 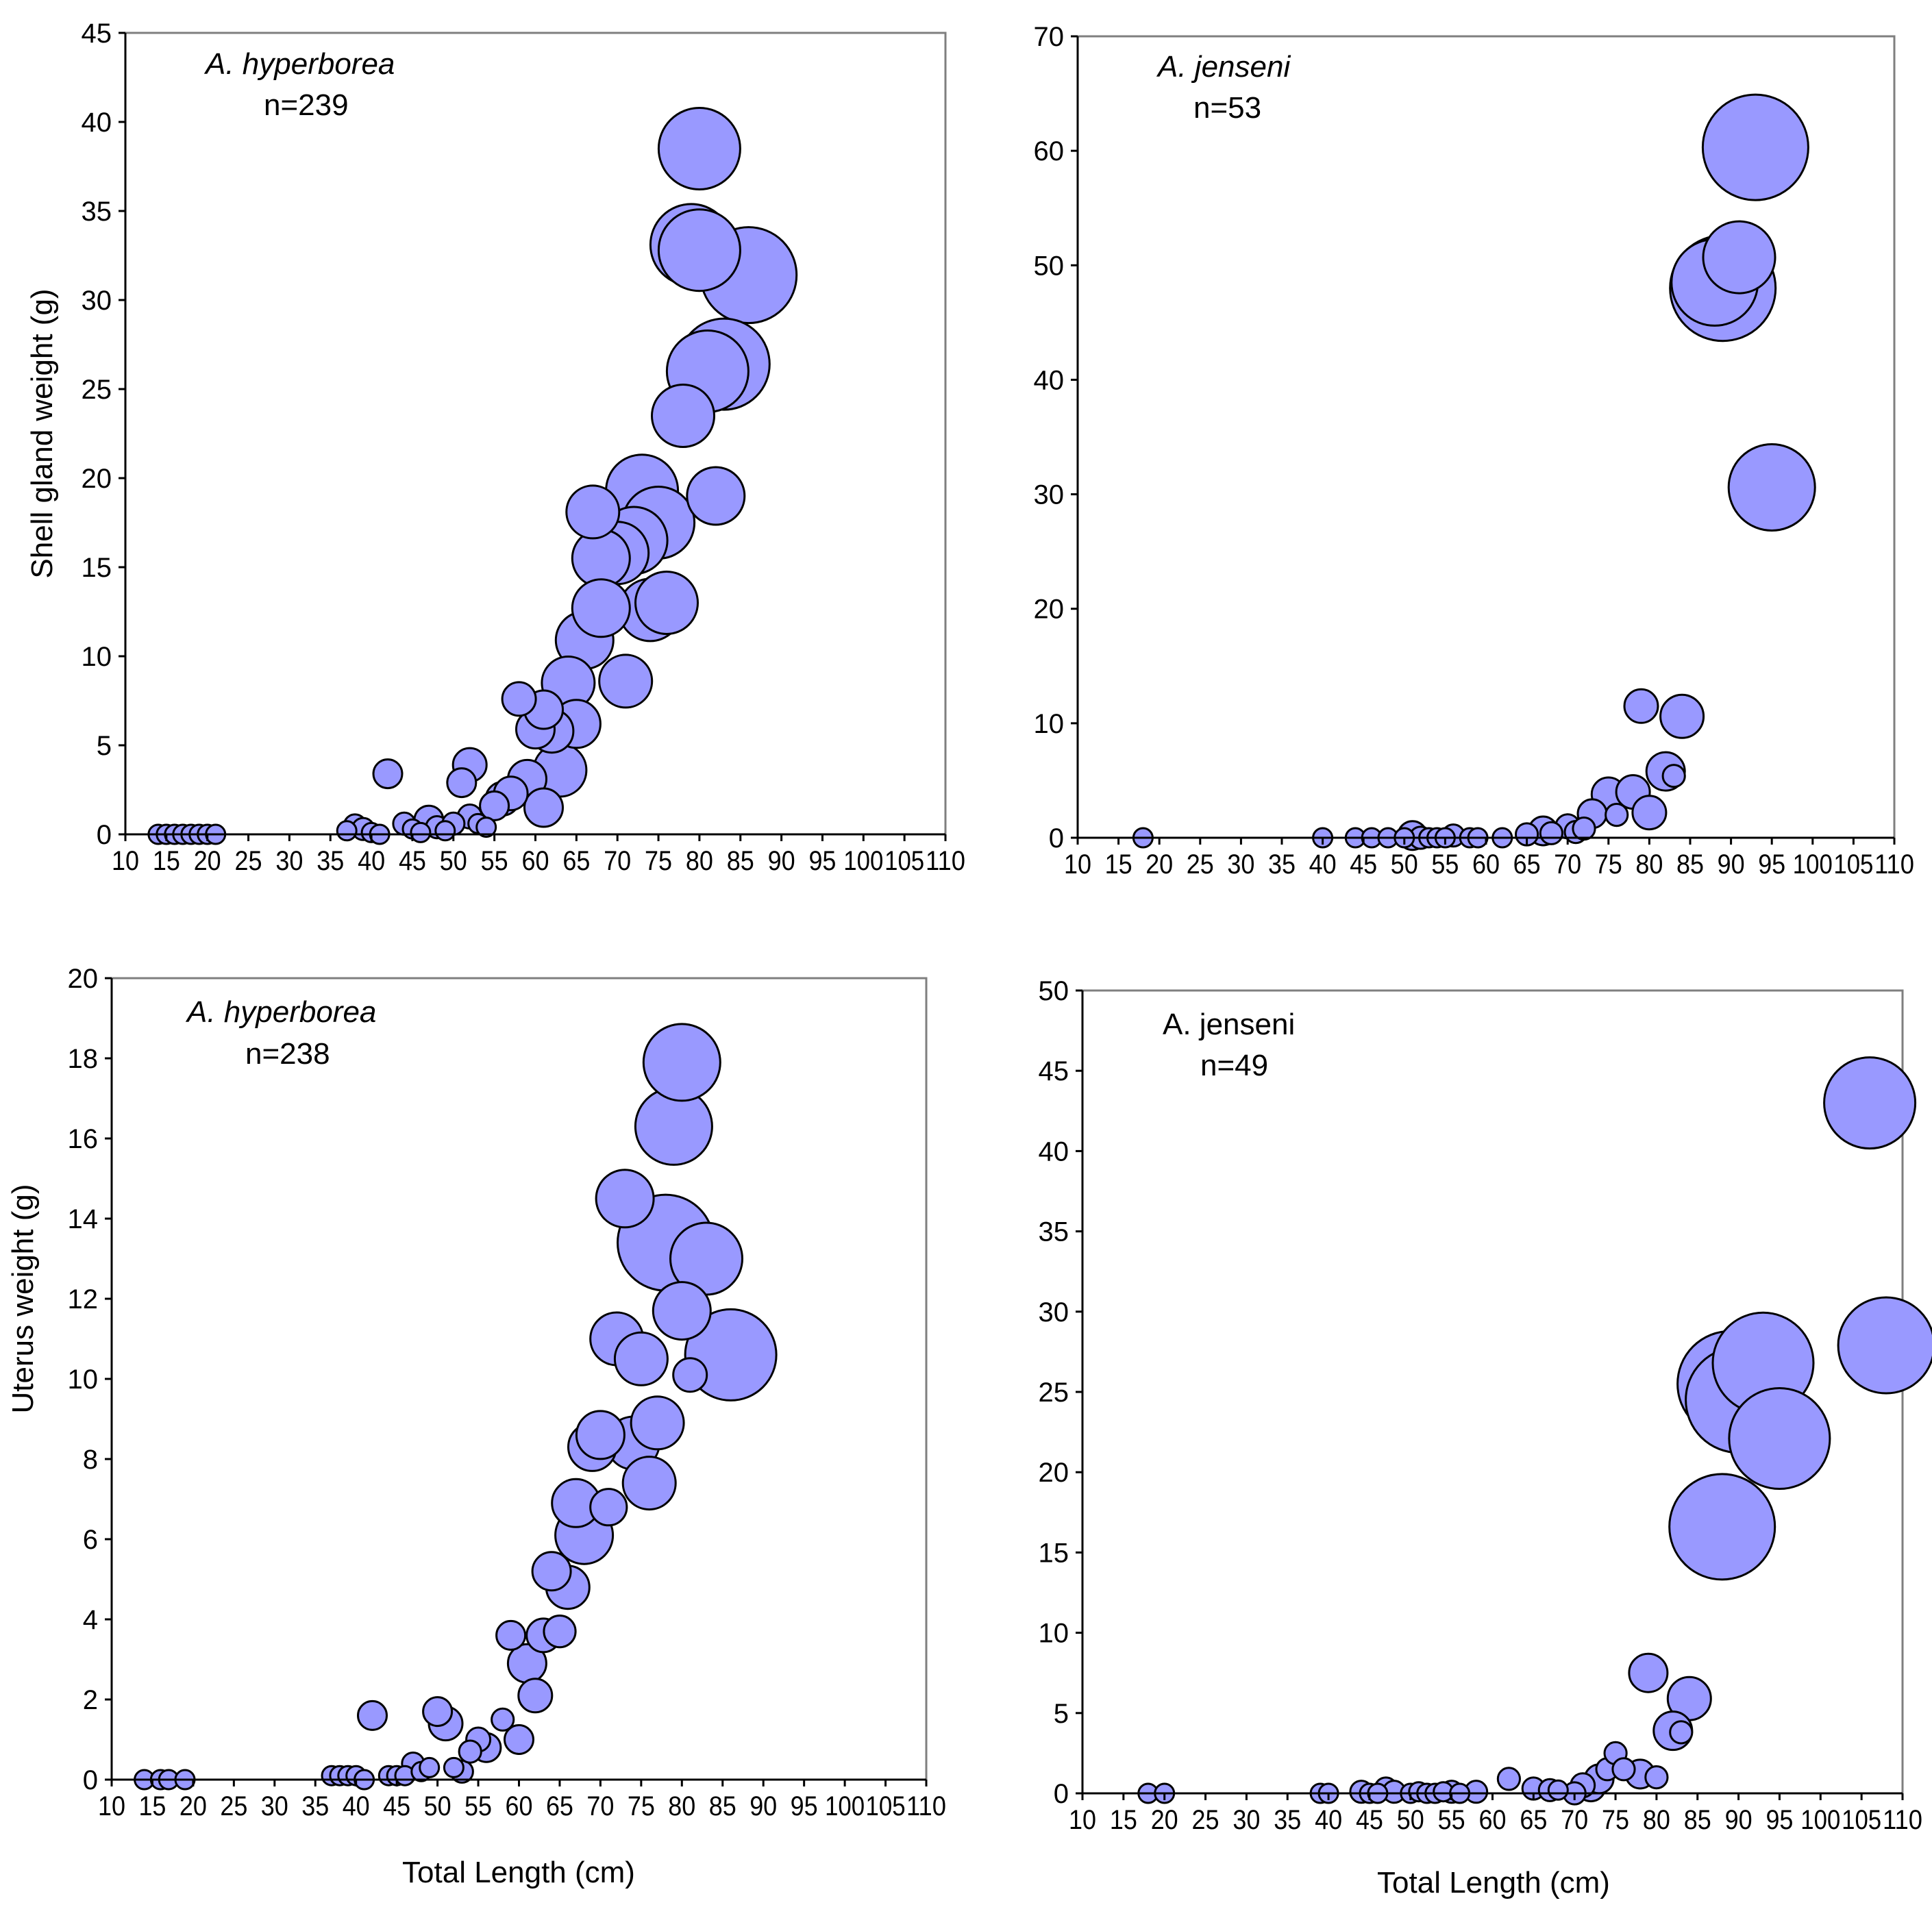 I want to click on y-tick-label: 50, so click(x=1054, y=991).